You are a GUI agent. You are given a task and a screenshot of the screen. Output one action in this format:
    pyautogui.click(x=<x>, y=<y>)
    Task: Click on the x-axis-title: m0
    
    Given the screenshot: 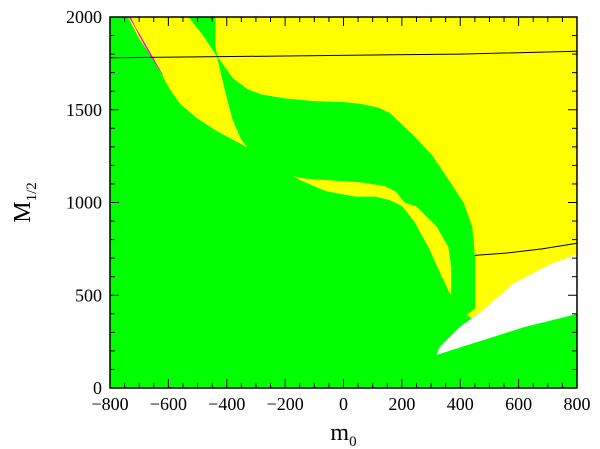 What is the action you would take?
    pyautogui.click(x=343, y=434)
    